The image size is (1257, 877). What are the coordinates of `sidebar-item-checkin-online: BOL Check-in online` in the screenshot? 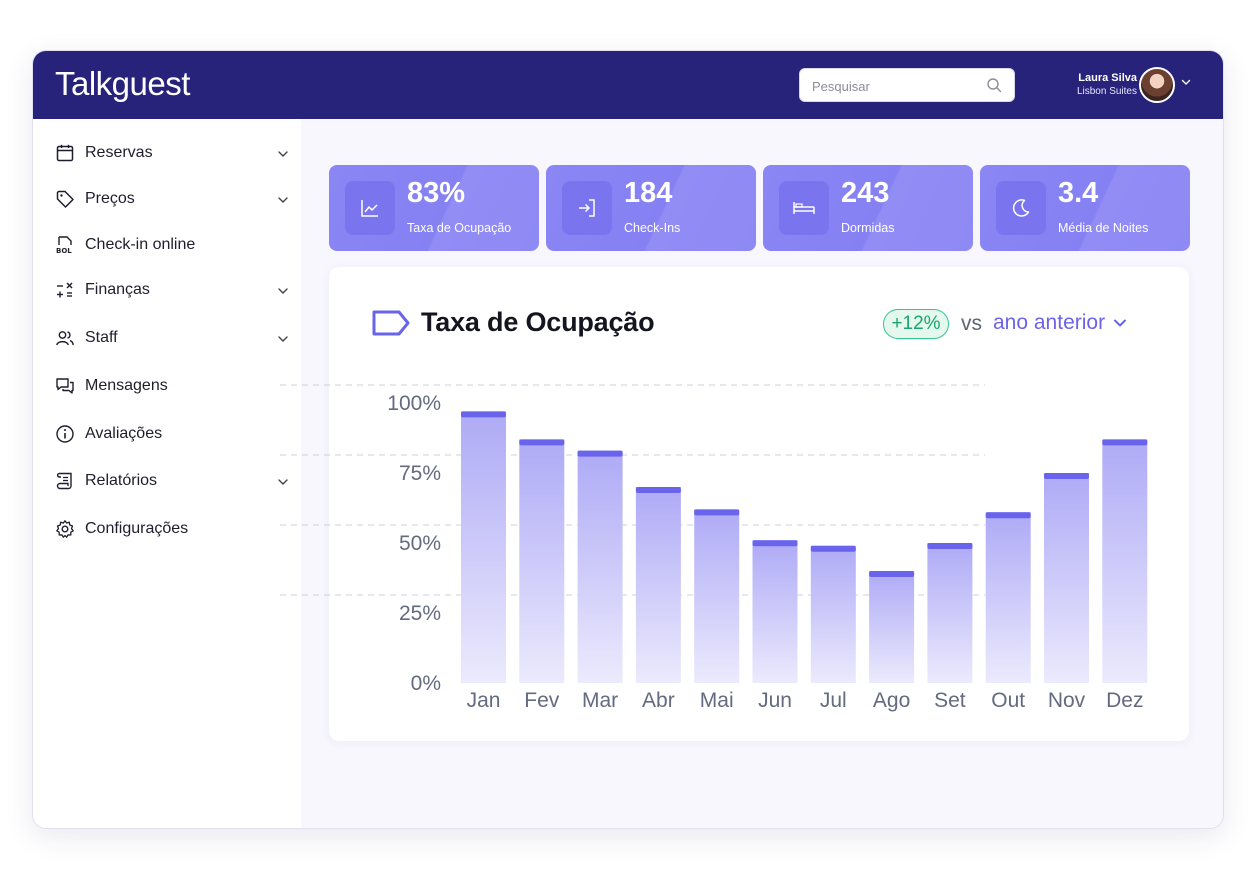 It's located at (172, 245).